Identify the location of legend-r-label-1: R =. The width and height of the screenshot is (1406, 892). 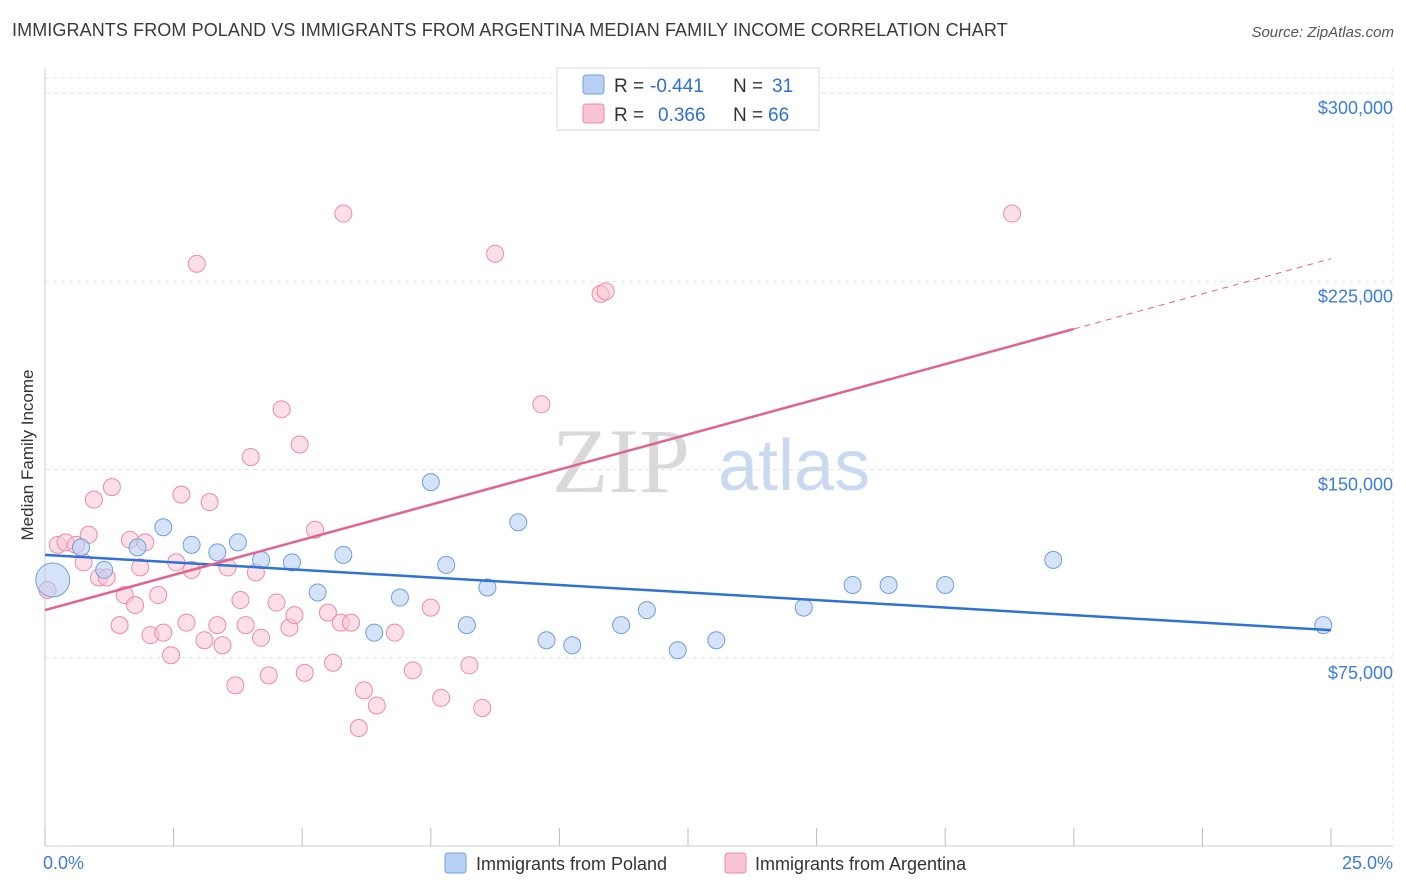
(629, 86).